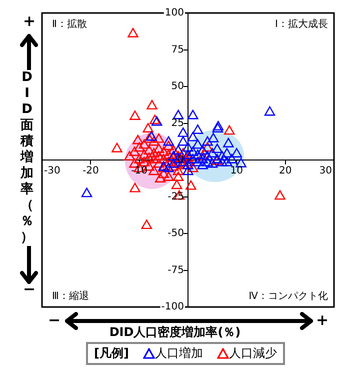 The height and width of the screenshot is (369, 350). Describe the element at coordinates (69, 24) in the screenshot. I see `annotation: Ⅱ：拡散` at that location.